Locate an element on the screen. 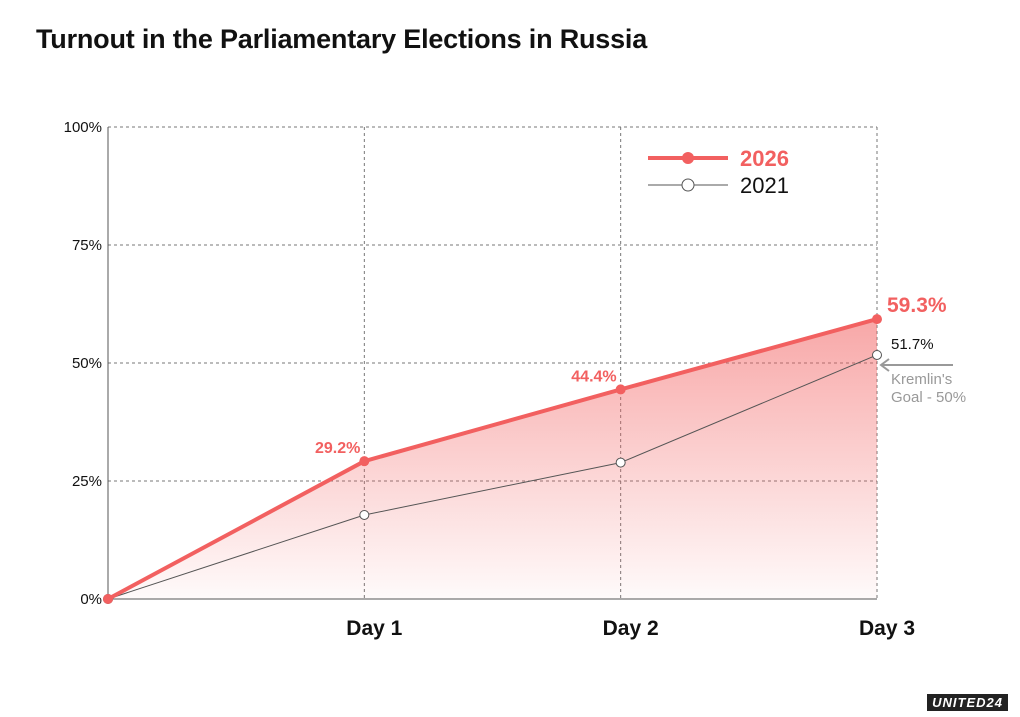  goal-annotation-line1: Kremlin's is located at coordinates (921, 379).